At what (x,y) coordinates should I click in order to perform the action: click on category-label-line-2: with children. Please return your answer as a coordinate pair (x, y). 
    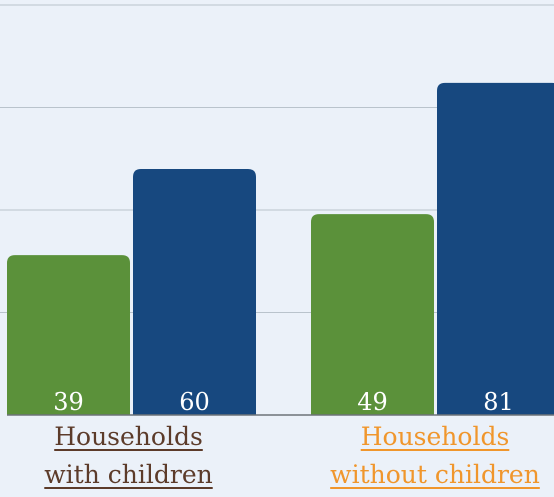
    Looking at the image, I should click on (128, 474).